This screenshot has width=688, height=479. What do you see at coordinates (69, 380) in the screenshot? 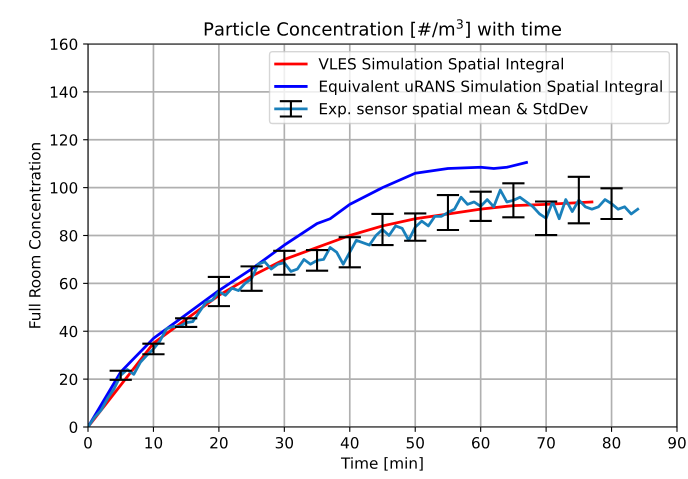
I see `y-tick-label: 20` at bounding box center [69, 380].